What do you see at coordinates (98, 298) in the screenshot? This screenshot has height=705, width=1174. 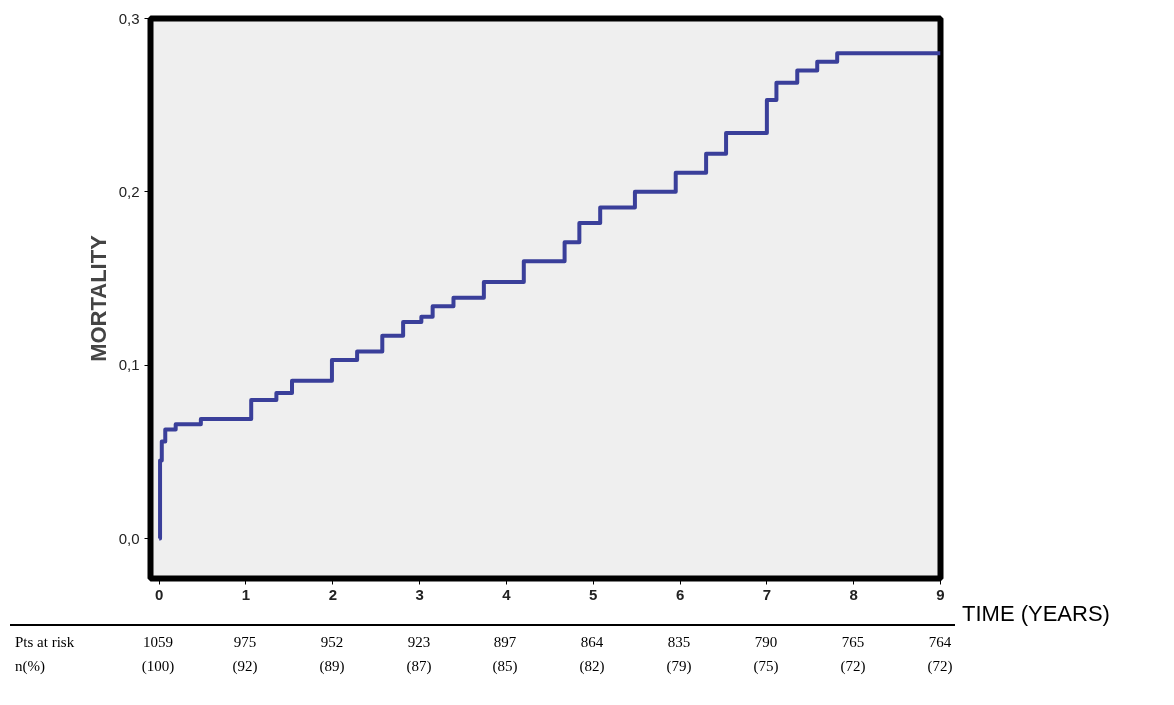 I see `y-axis-title: MORTALITY` at bounding box center [98, 298].